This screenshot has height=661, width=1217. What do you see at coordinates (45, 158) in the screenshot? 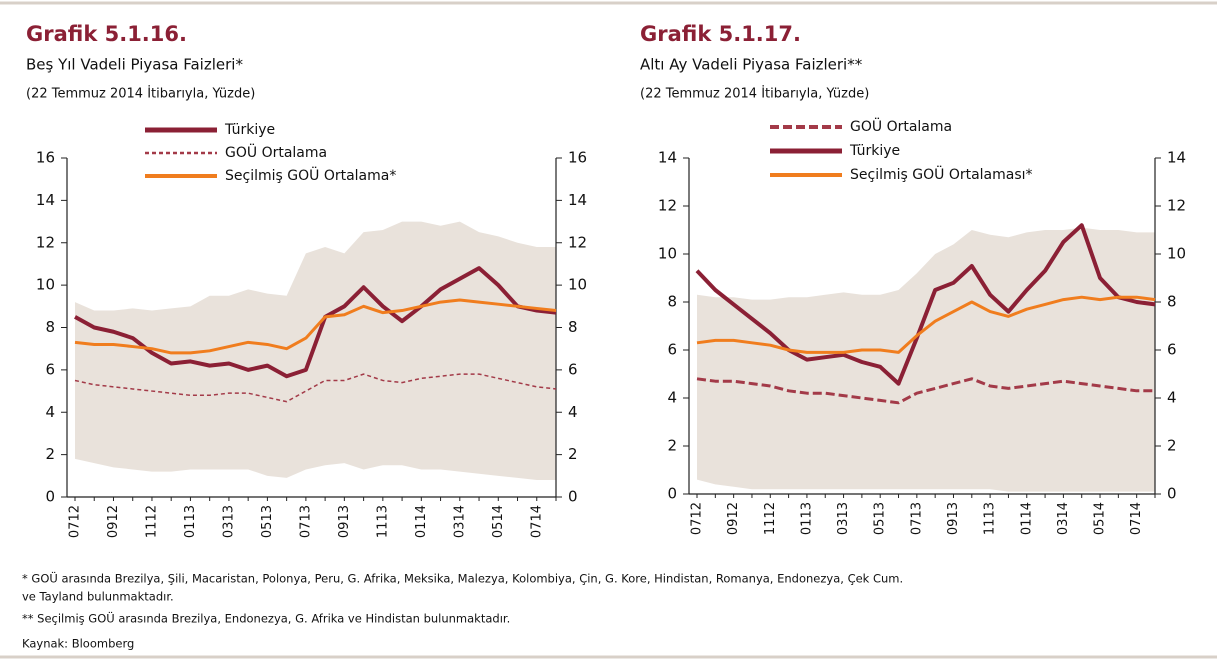
I see `y-tick-label: 16` at bounding box center [45, 158].